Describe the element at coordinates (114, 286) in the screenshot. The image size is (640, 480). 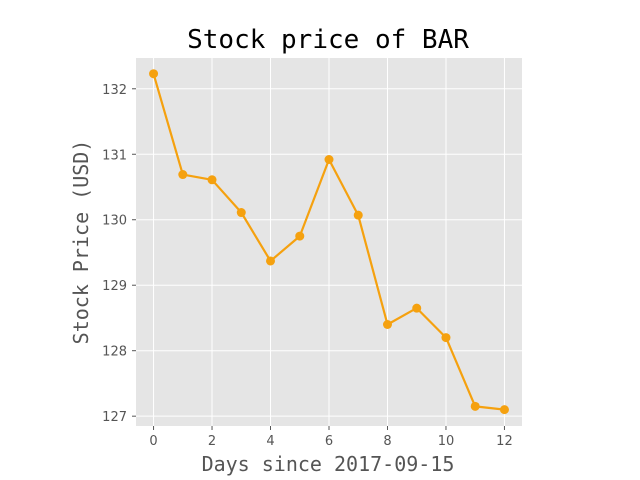
I see `y-tick-label: 129` at that location.